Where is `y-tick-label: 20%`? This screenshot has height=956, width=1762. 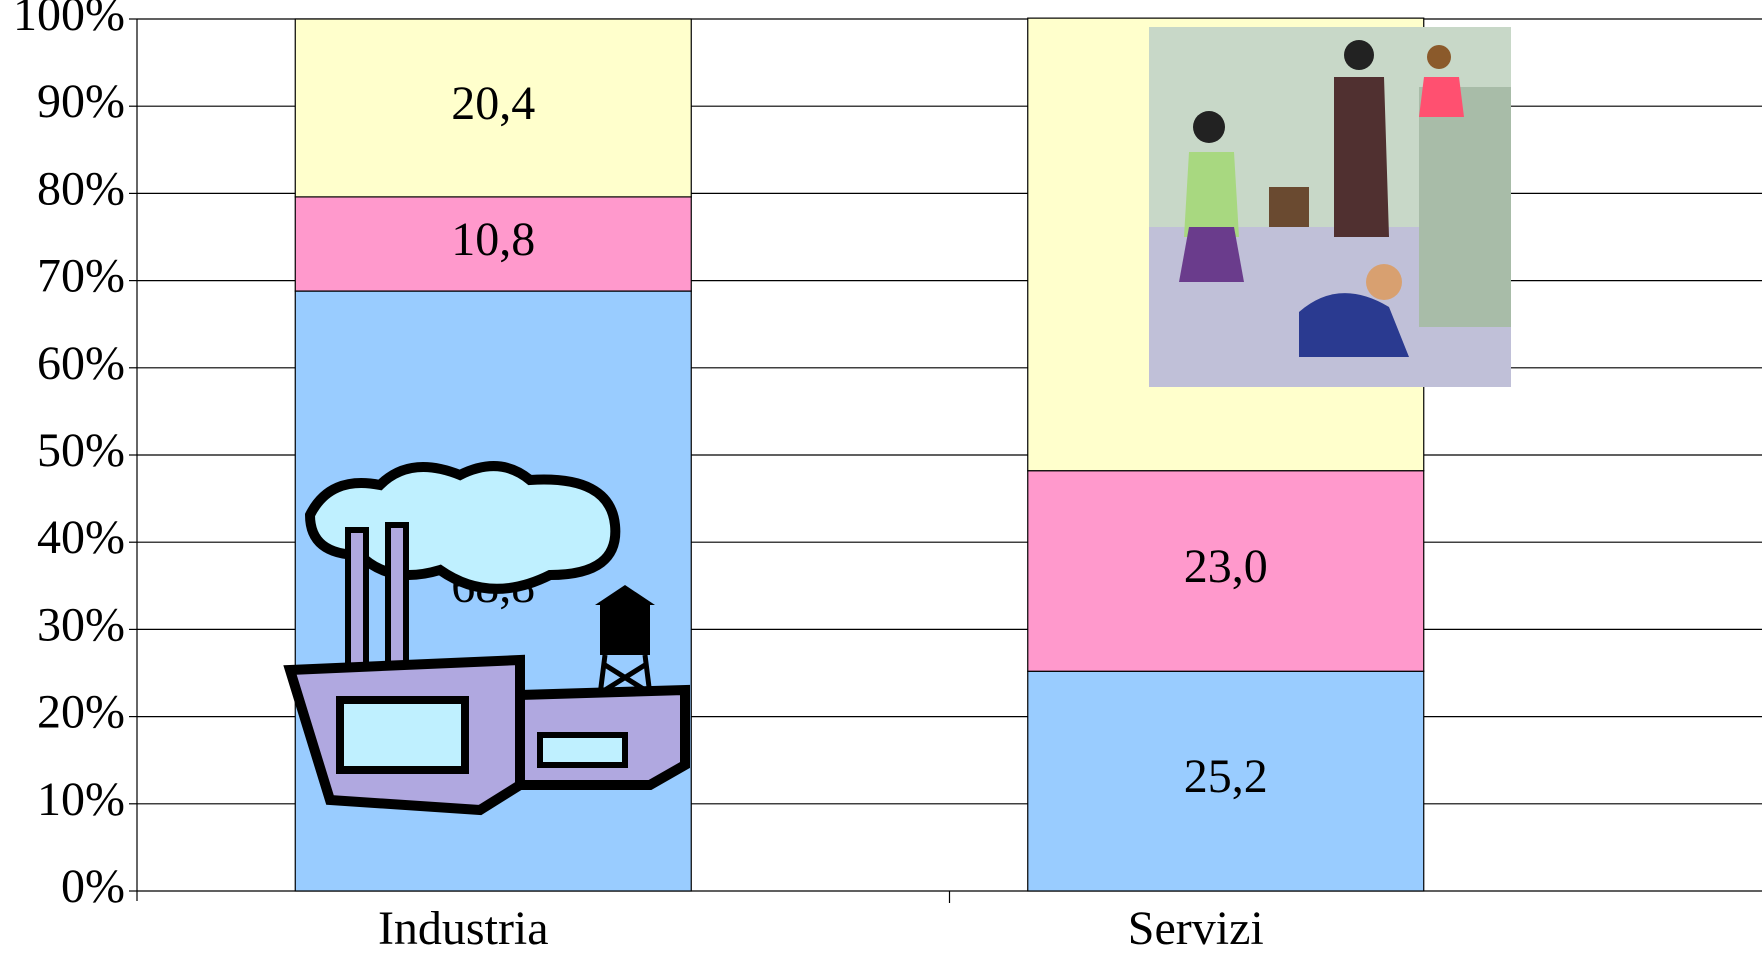
y-tick-label: 20% is located at coordinates (81, 712).